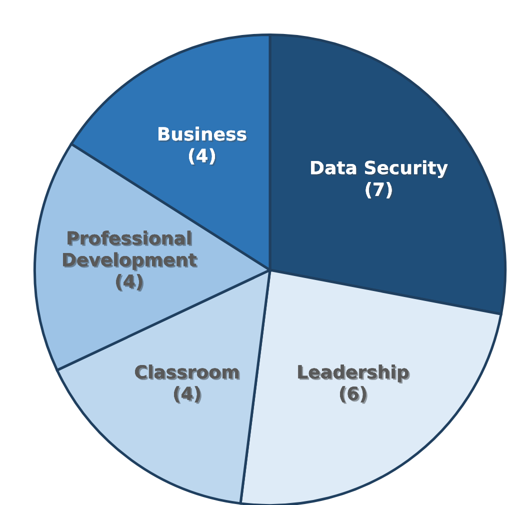 Image resolution: width=531 pixels, height=505 pixels. Describe the element at coordinates (203, 134) in the screenshot. I see `slice-label: Business` at that location.